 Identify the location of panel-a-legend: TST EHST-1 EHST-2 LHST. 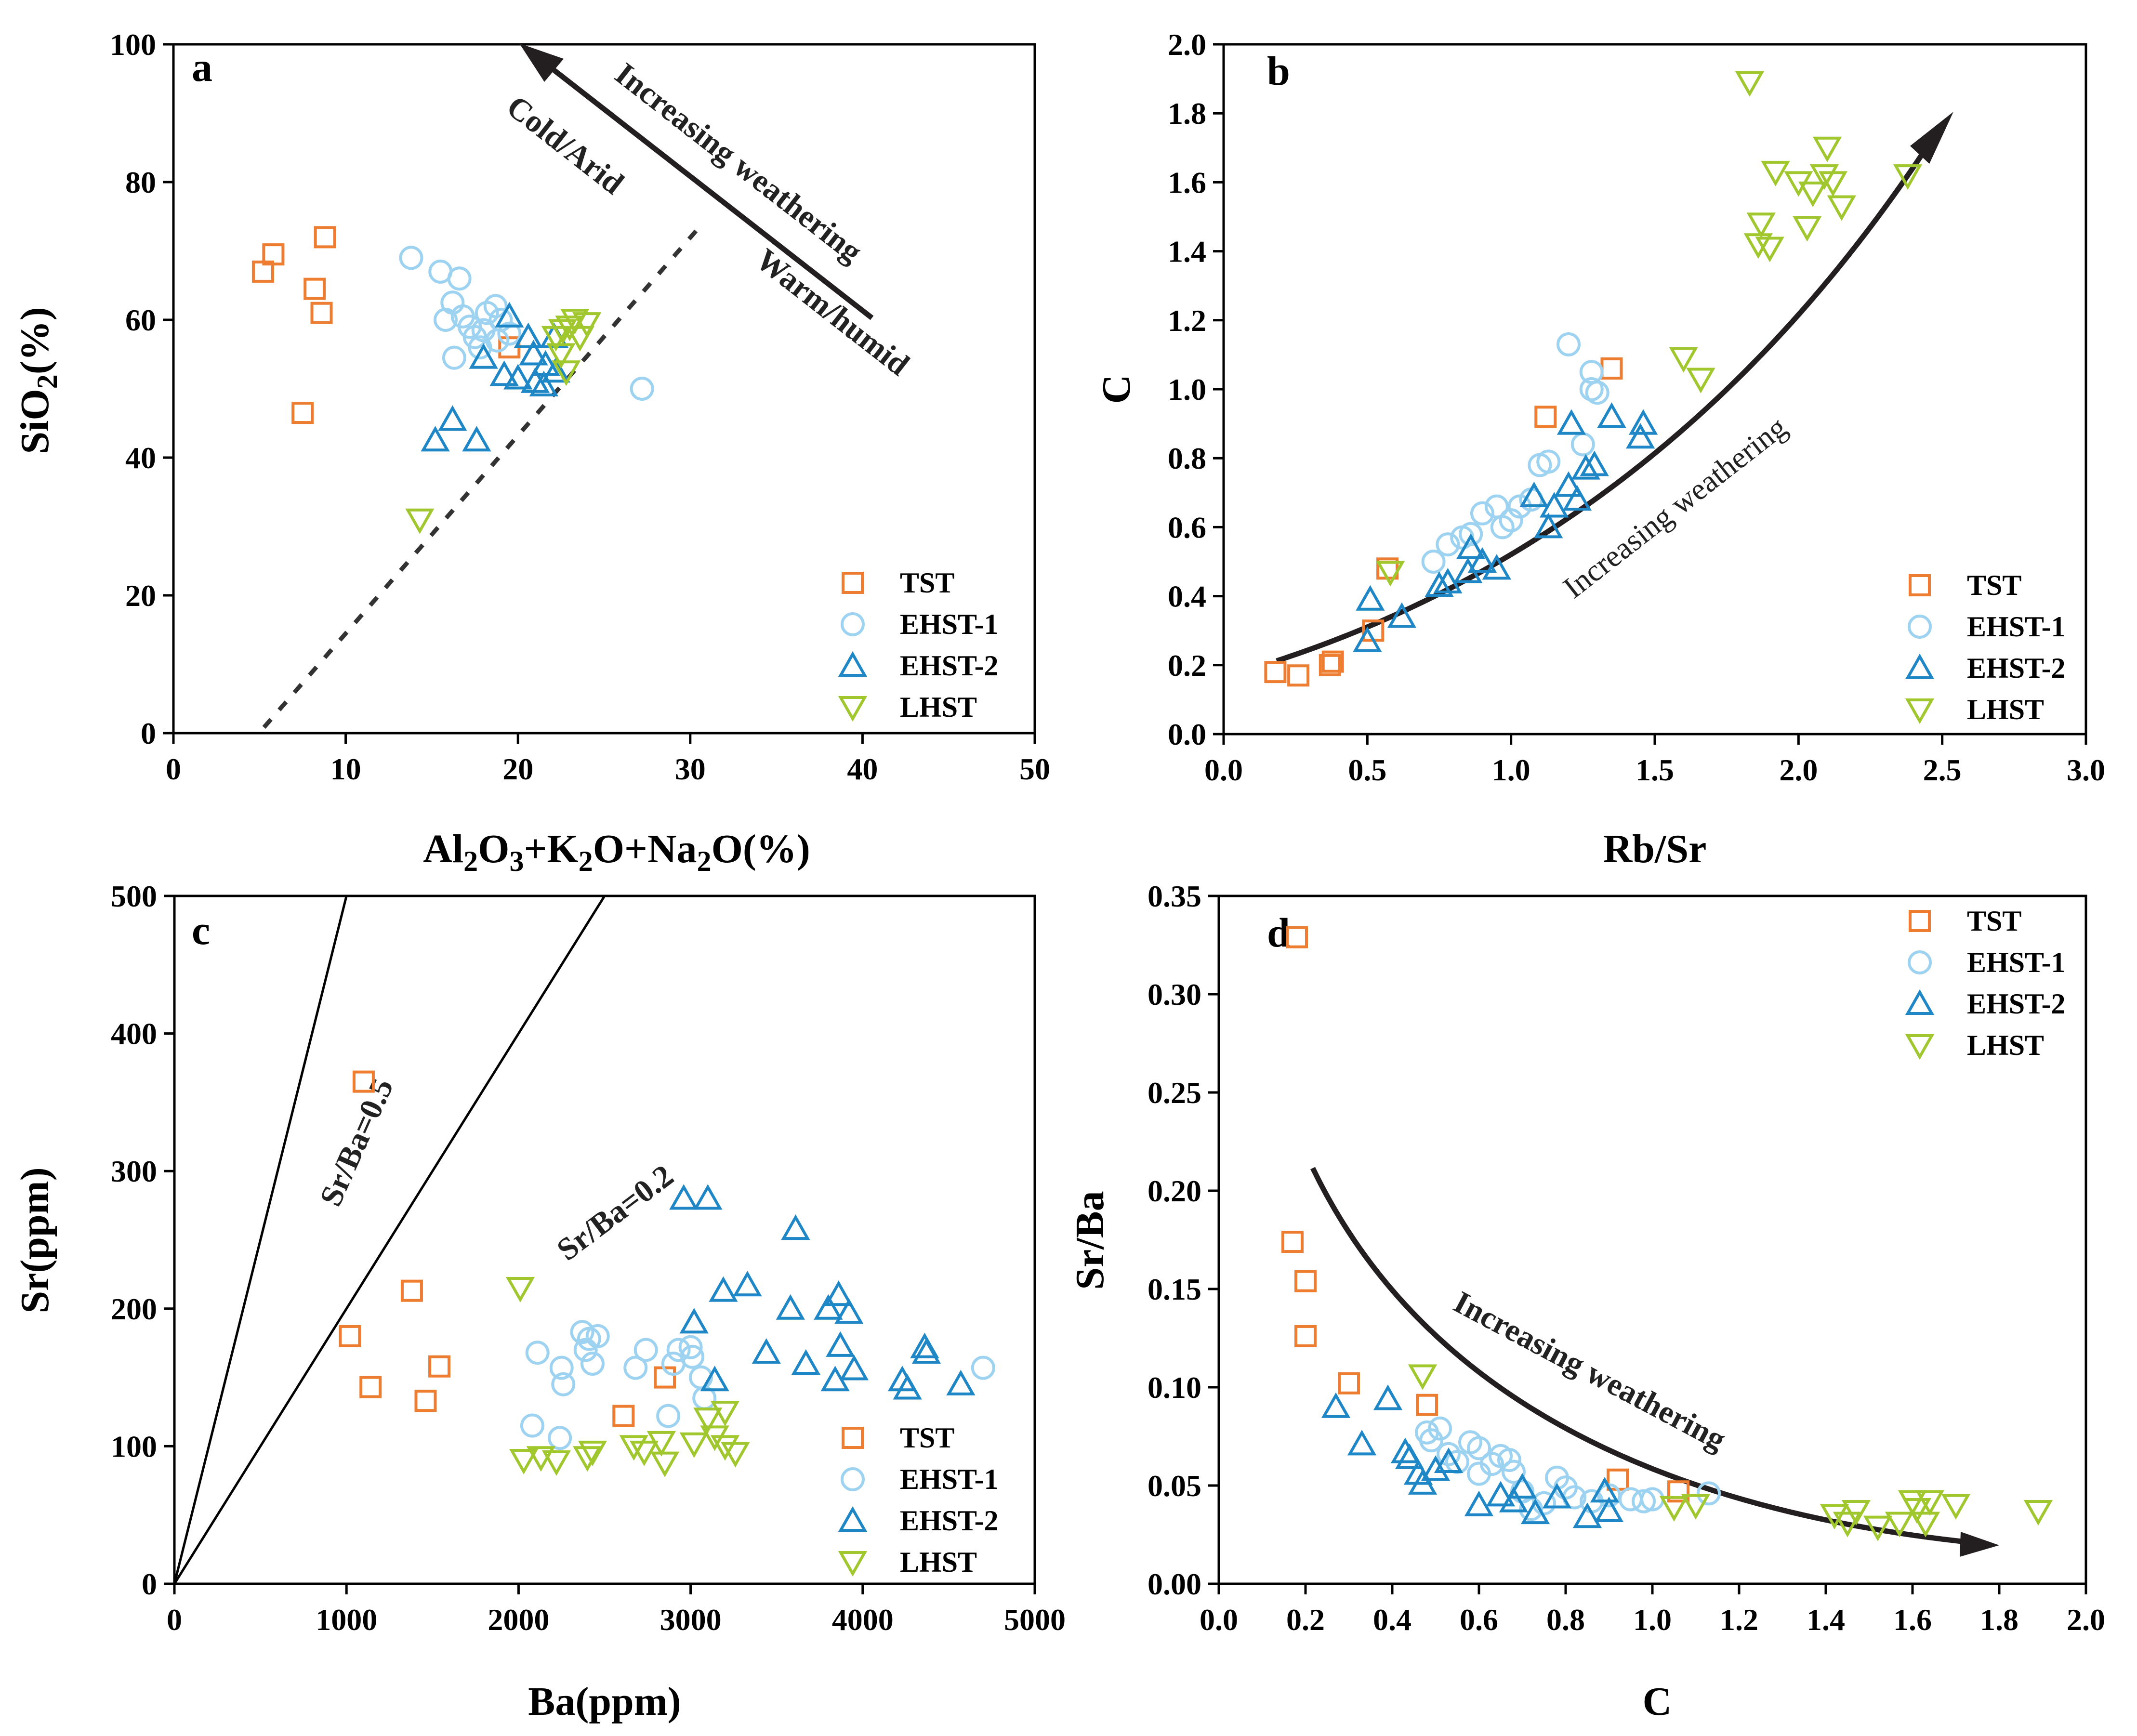
(918, 645).